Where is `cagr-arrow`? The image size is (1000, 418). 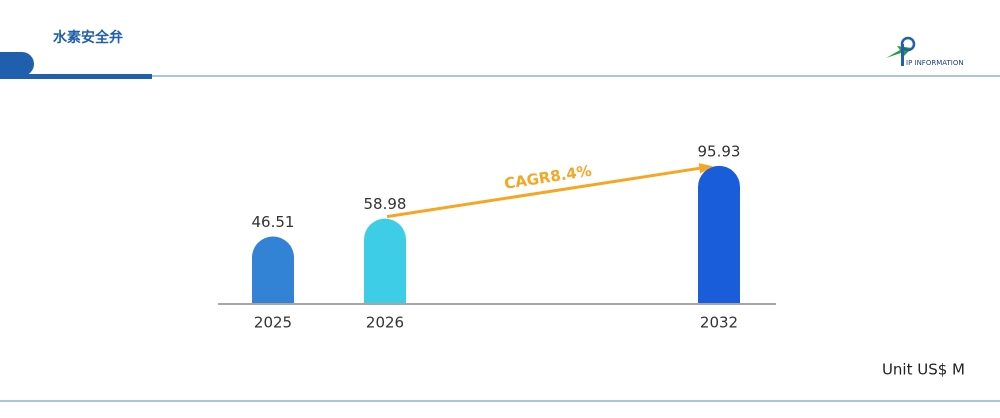
cagr-arrow is located at coordinates (548, 192).